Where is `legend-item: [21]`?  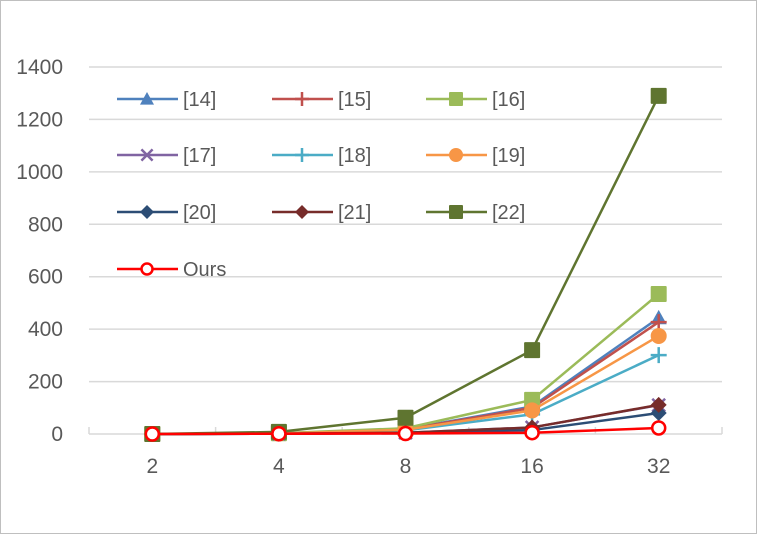 legend-item: [21] is located at coordinates (321, 213).